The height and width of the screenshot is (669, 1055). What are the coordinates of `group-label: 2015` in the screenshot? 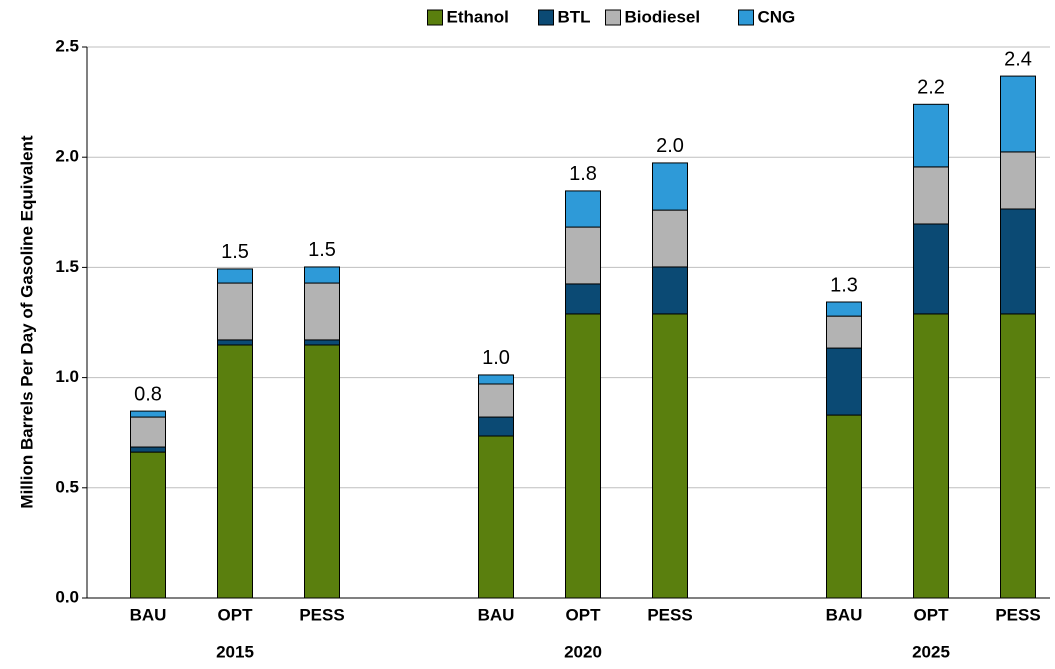 It's located at (235, 651).